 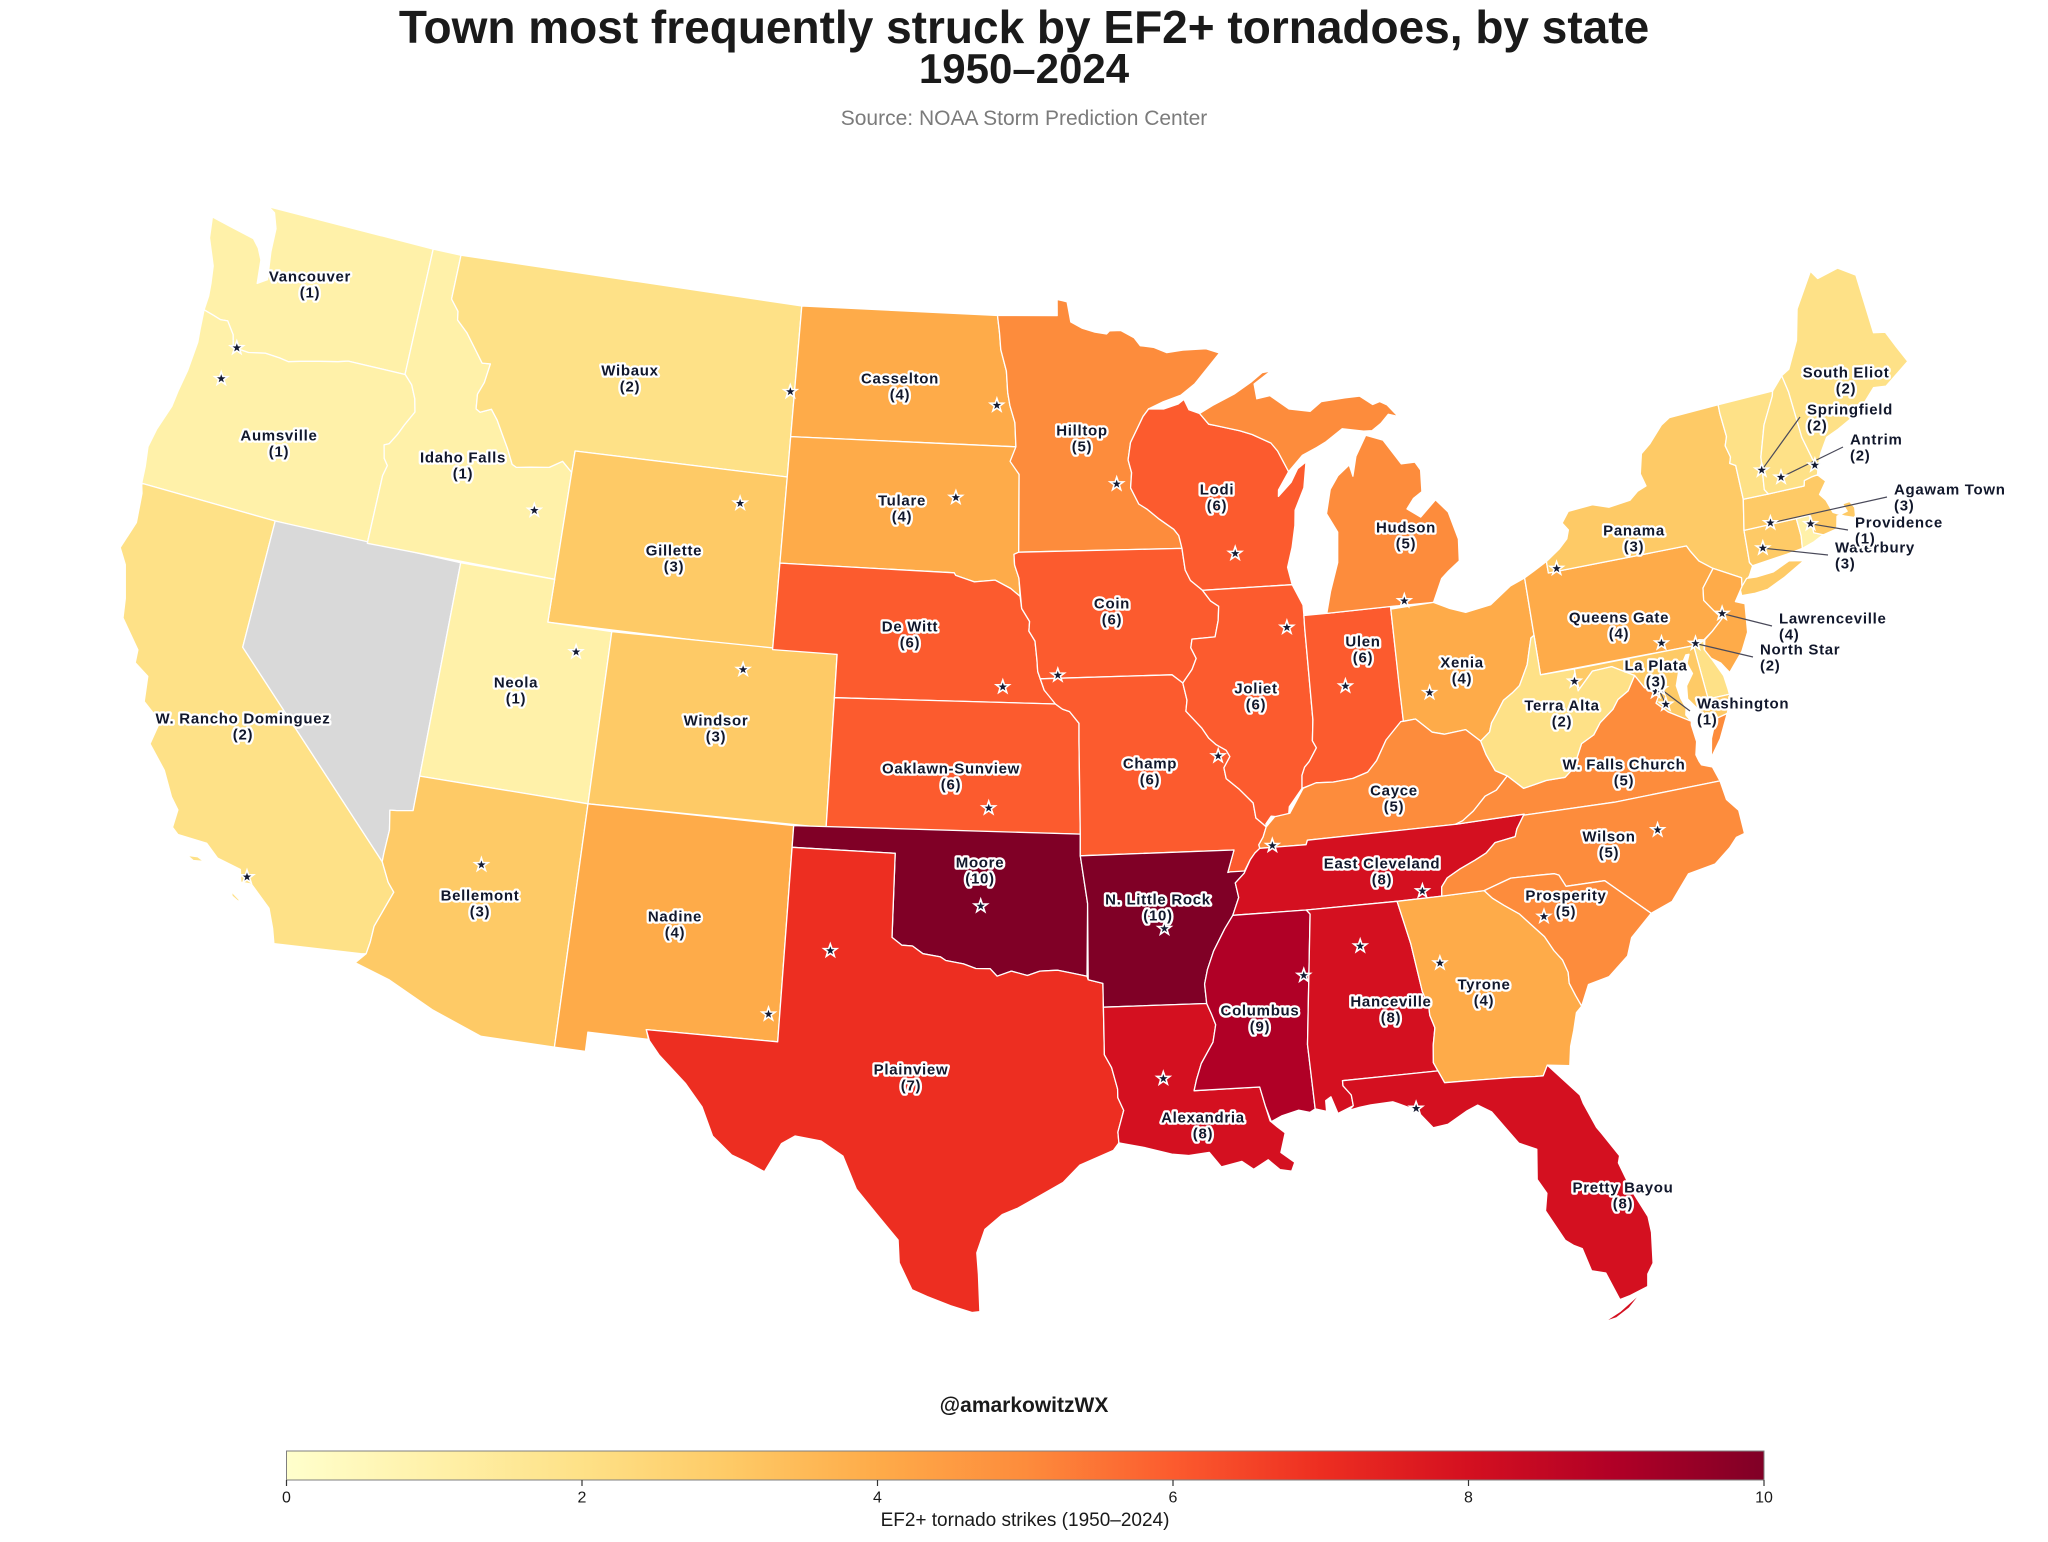 I want to click on svg-text: Waterbury, so click(x=1875, y=548).